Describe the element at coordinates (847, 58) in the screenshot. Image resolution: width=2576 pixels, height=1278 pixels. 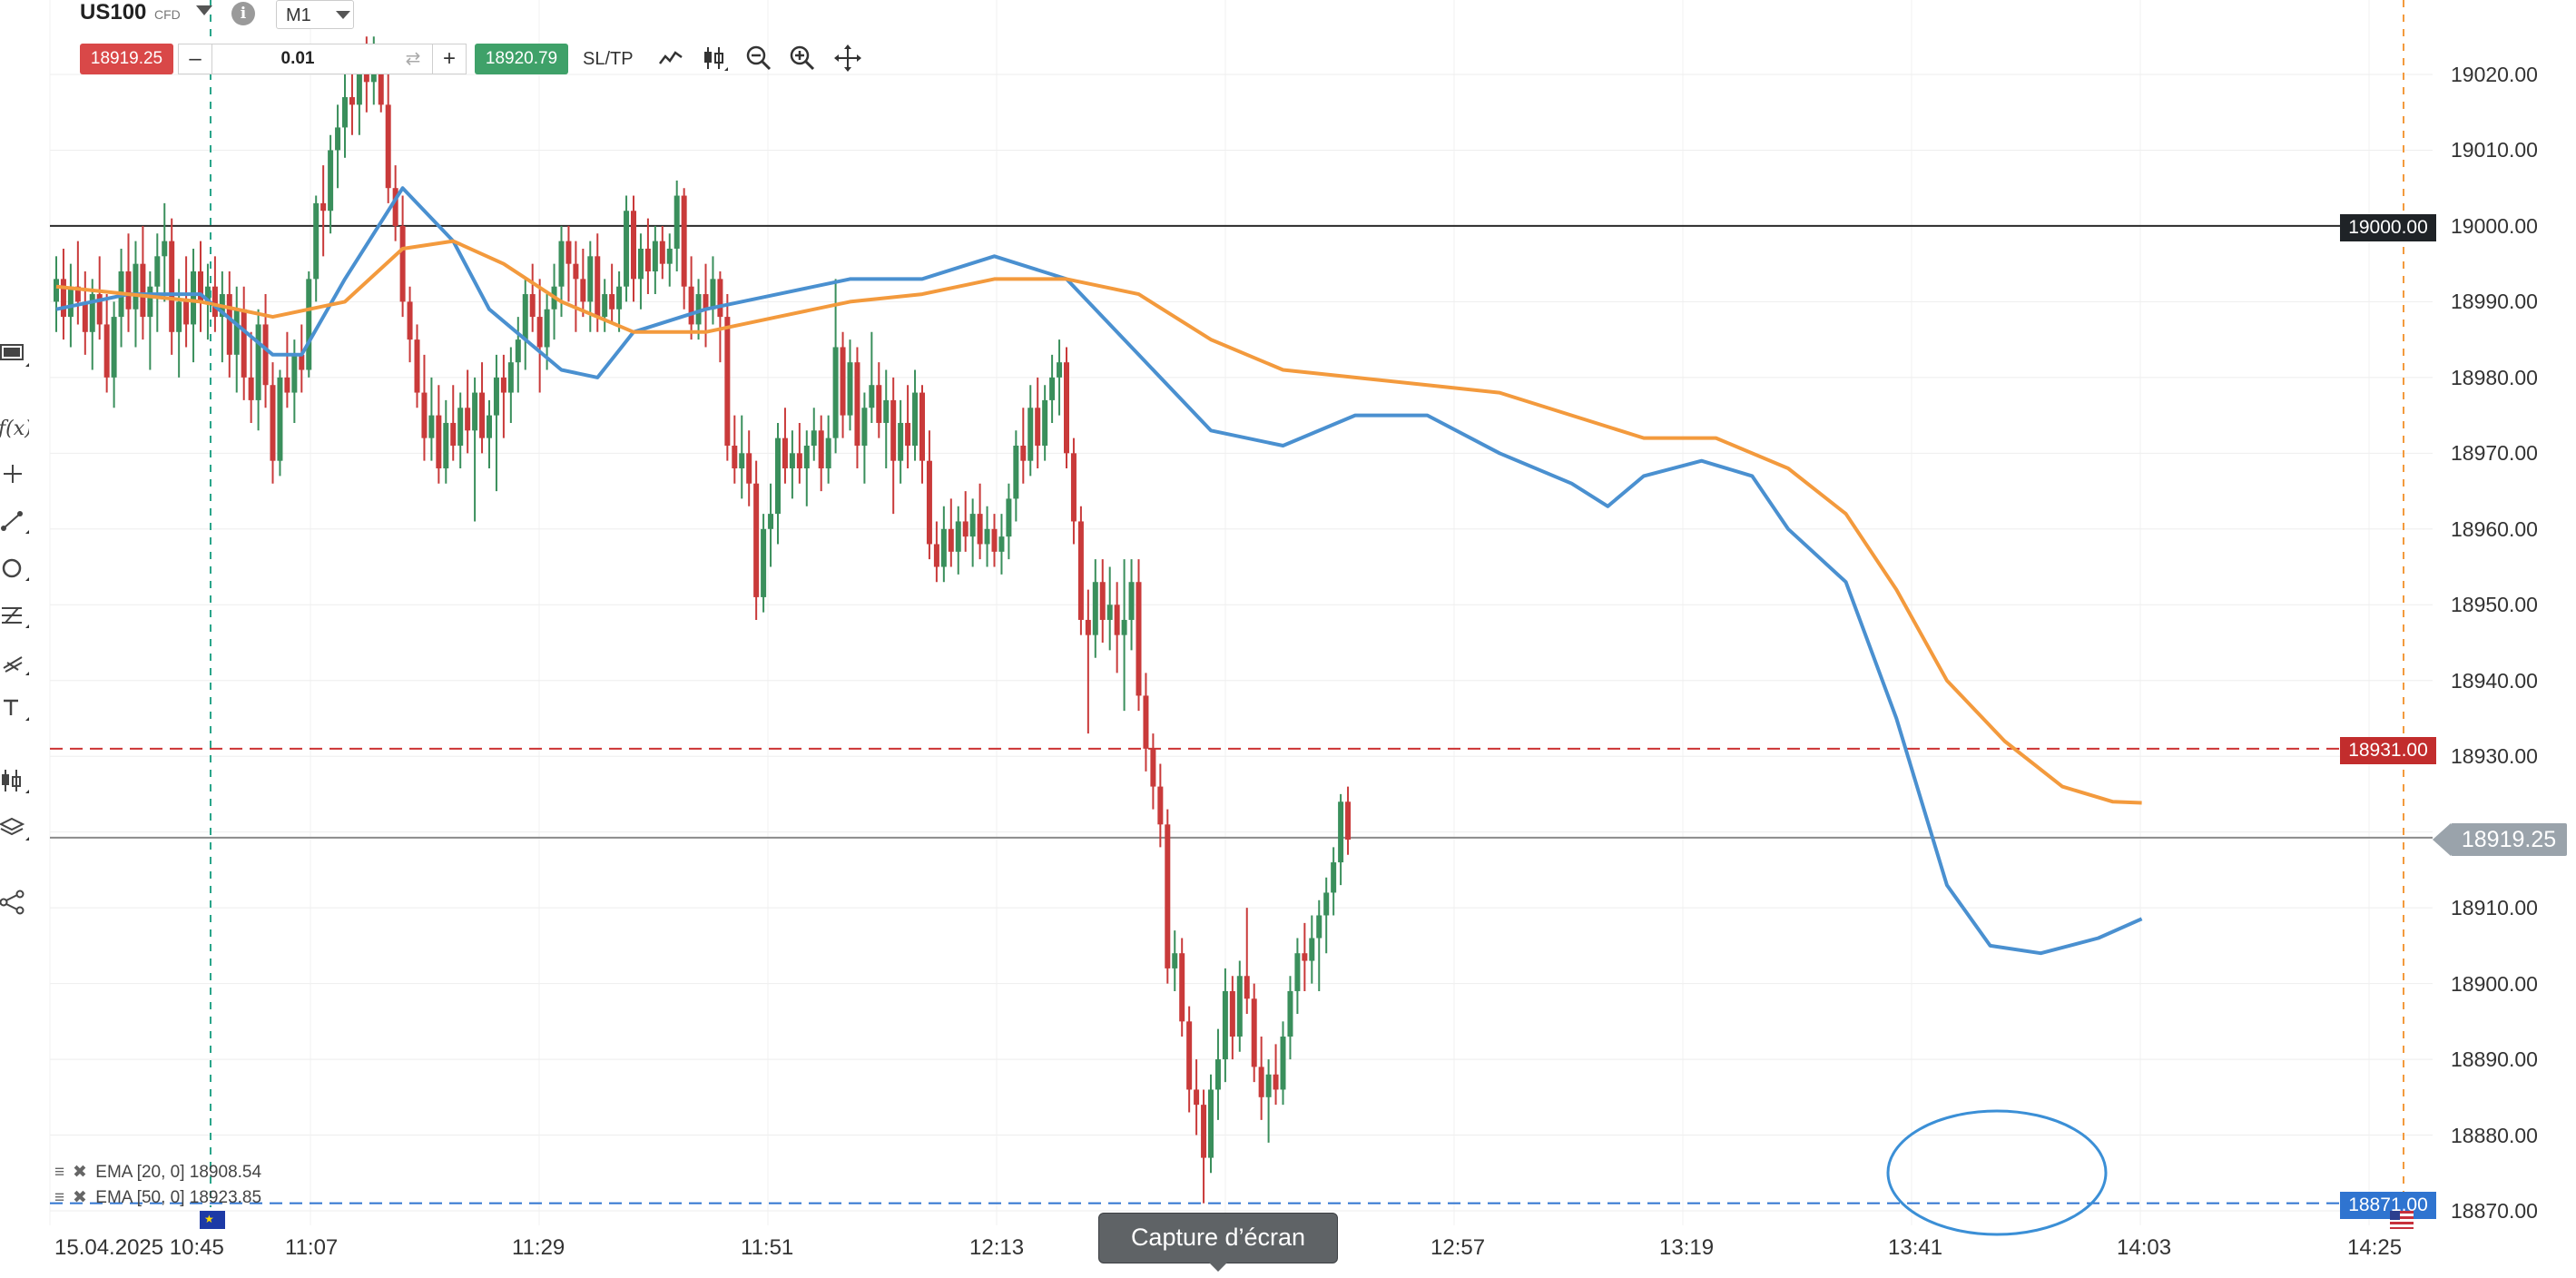
I see `move-icon` at that location.